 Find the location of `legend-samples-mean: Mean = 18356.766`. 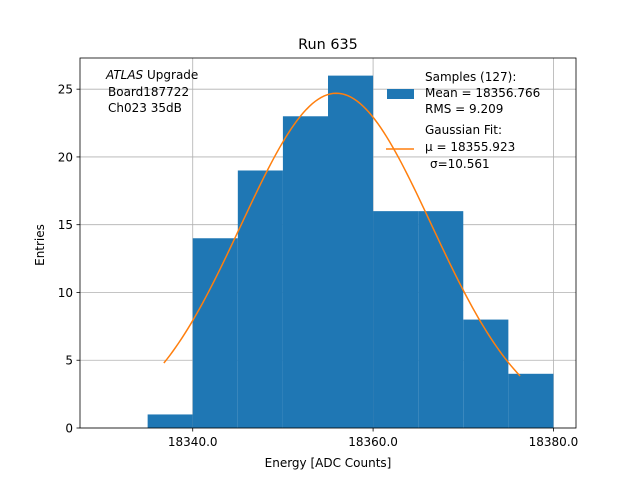

legend-samples-mean: Mean = 18356.766 is located at coordinates (482, 93).